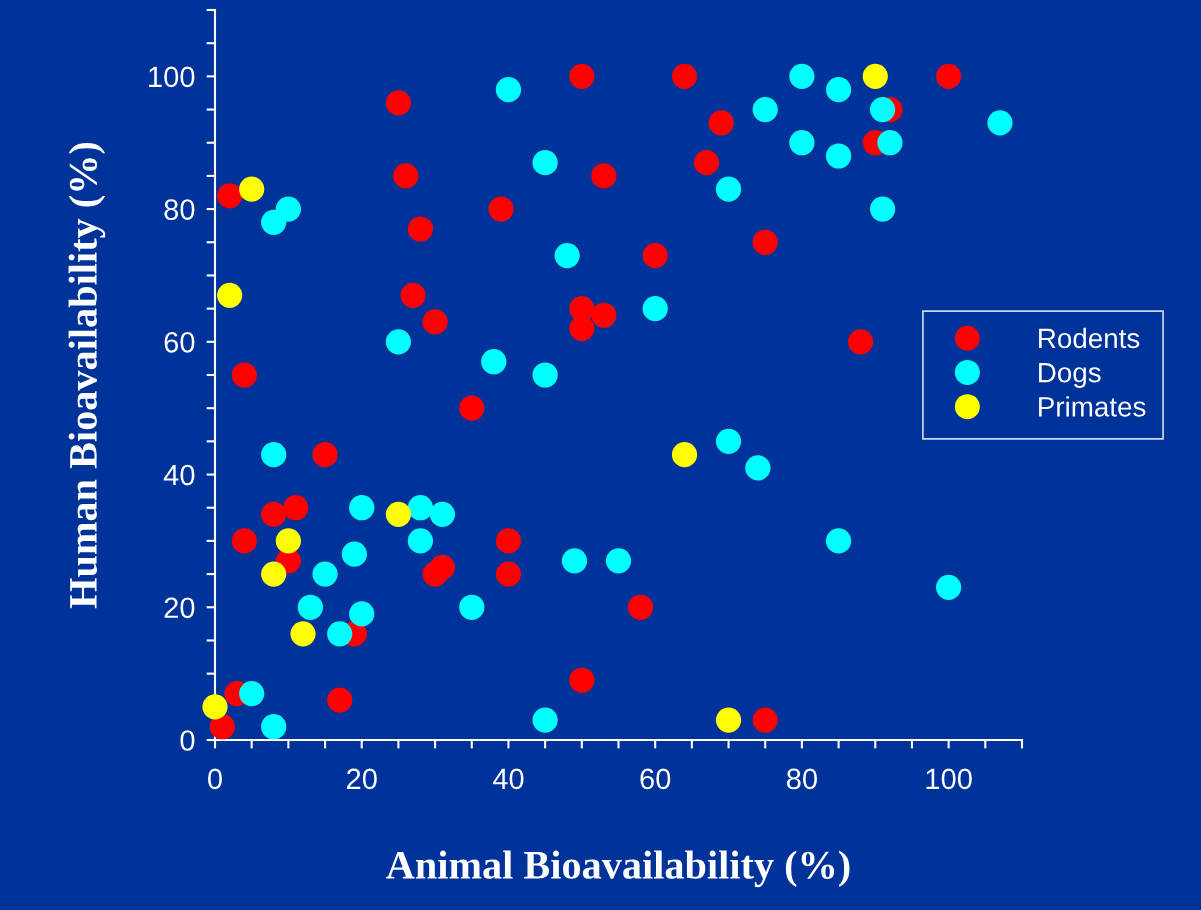  What do you see at coordinates (801, 779) in the screenshot?
I see `x-tick-label: 80` at bounding box center [801, 779].